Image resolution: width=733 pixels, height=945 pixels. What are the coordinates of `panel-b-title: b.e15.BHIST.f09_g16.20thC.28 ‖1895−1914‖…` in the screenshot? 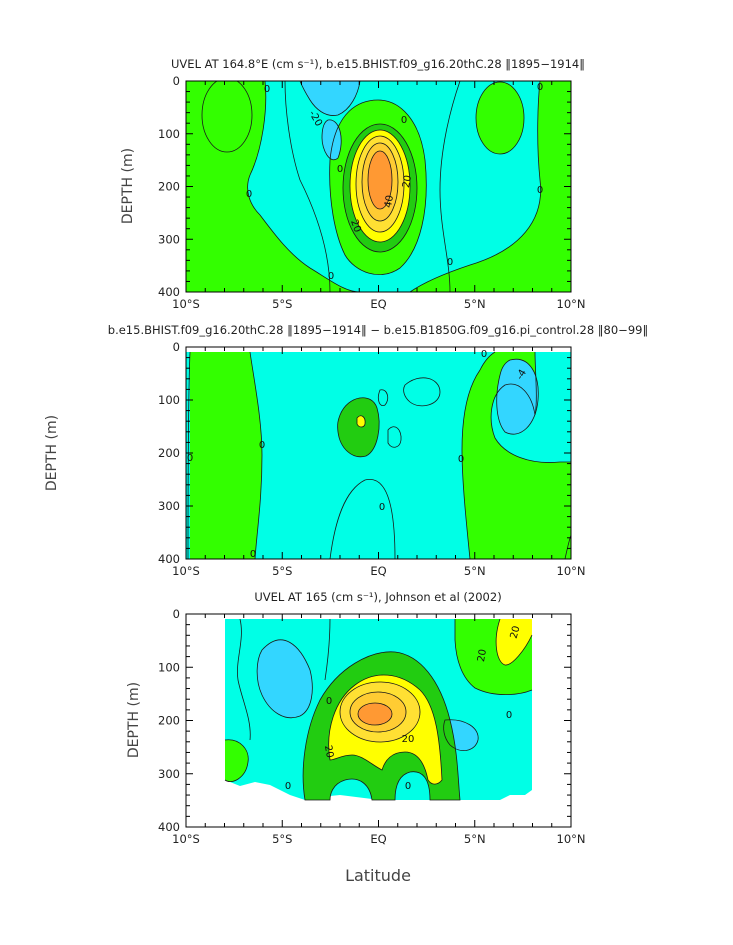 It's located at (378, 330).